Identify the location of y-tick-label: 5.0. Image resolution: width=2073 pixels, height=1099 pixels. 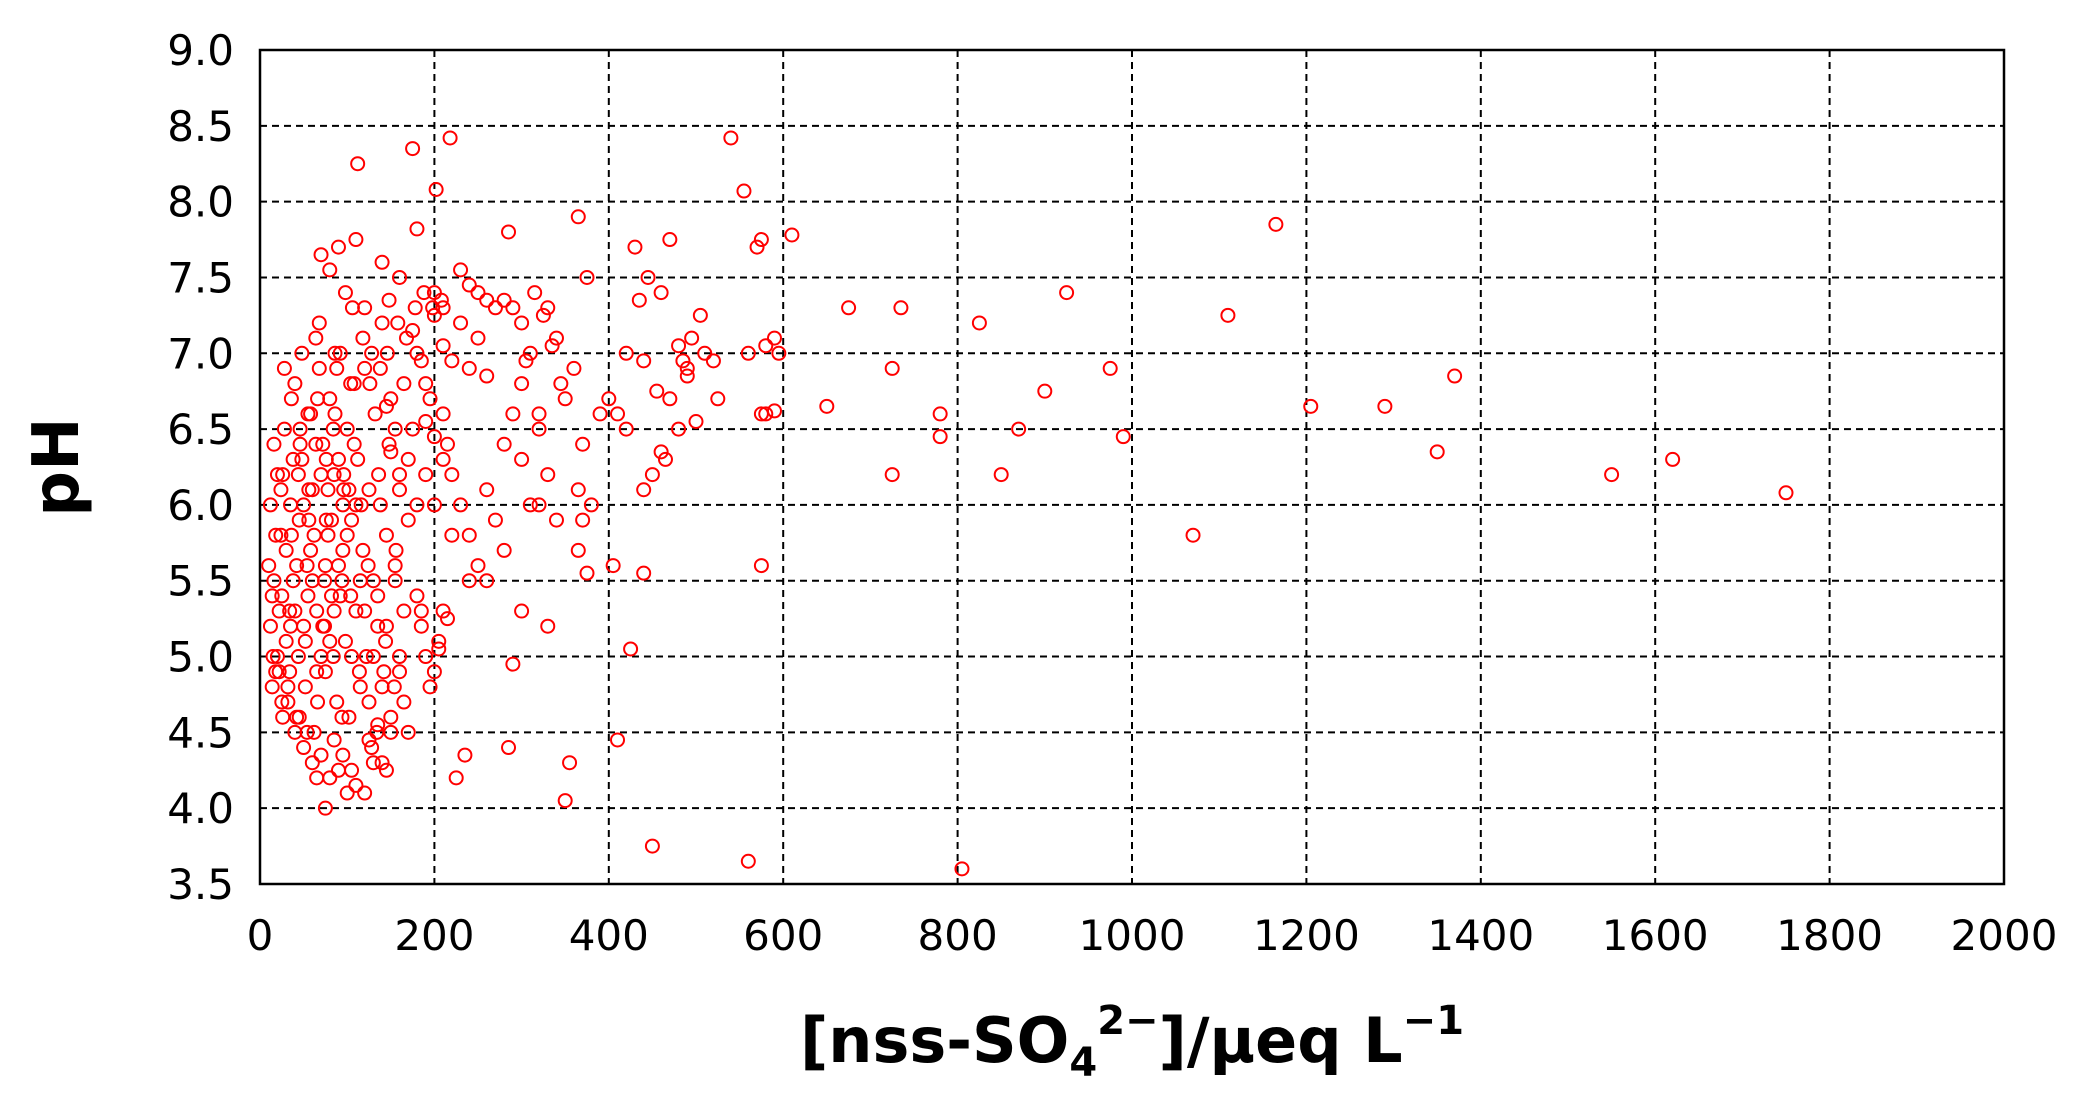
(200, 657).